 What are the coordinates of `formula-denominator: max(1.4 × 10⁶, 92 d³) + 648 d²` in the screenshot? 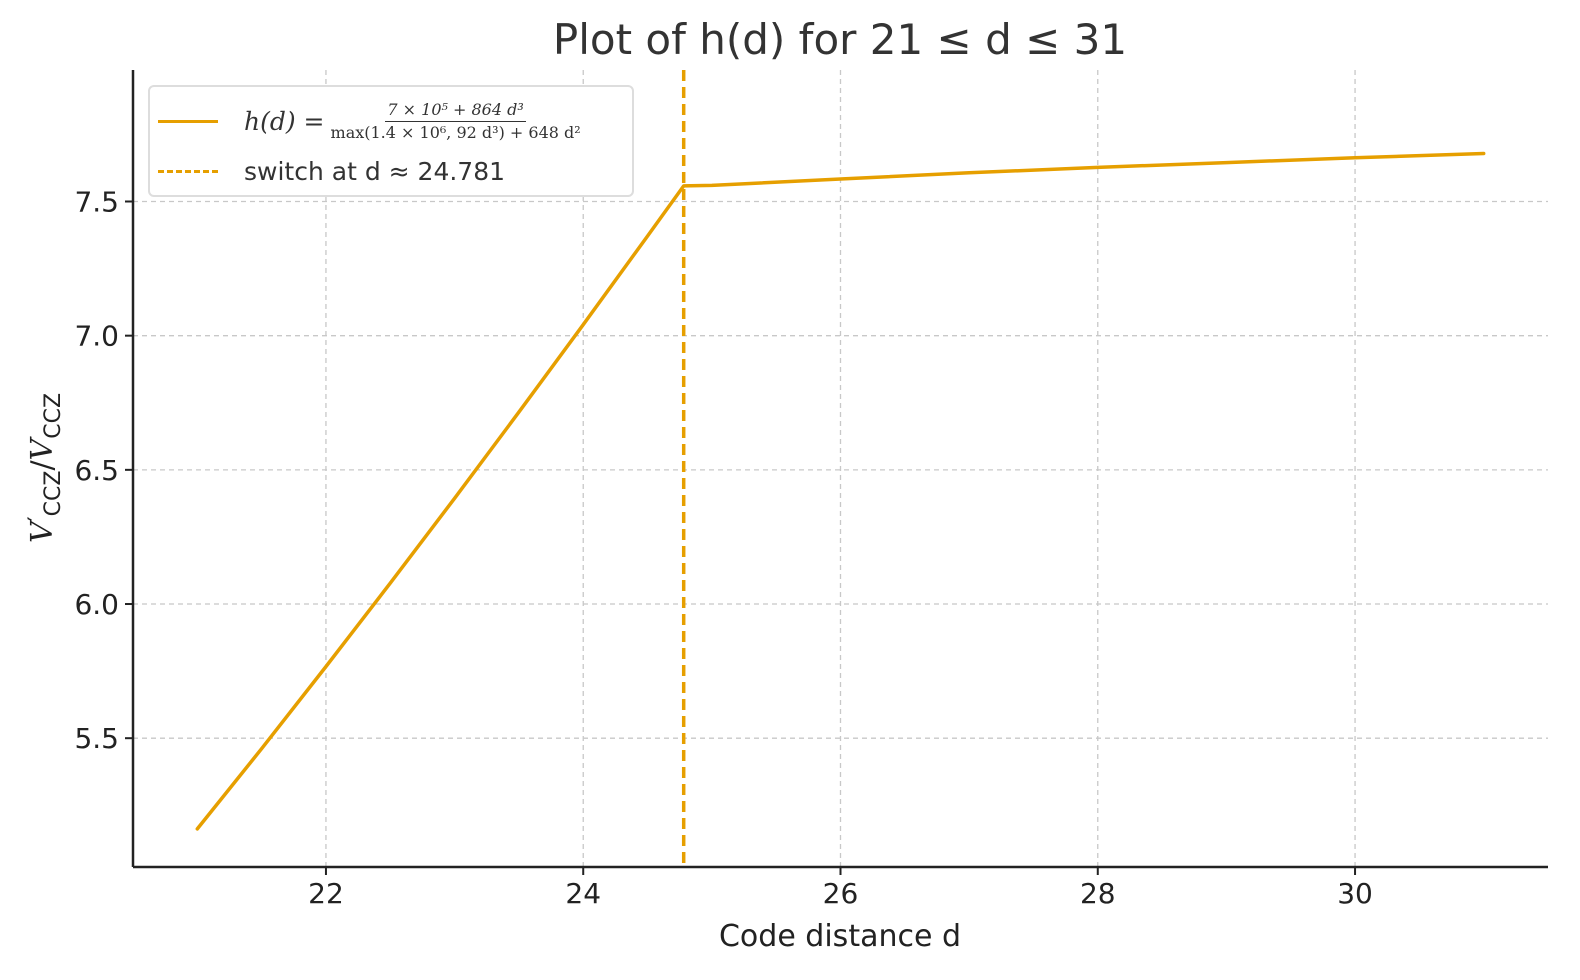 It's located at (455, 132).